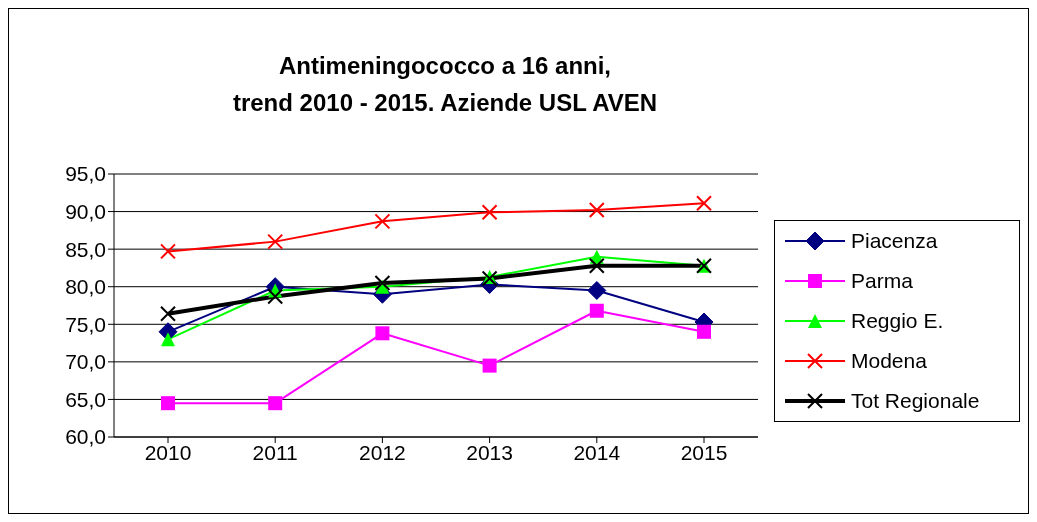 The image size is (1037, 522). I want to click on legend-label: Tot Regionale, so click(915, 400).